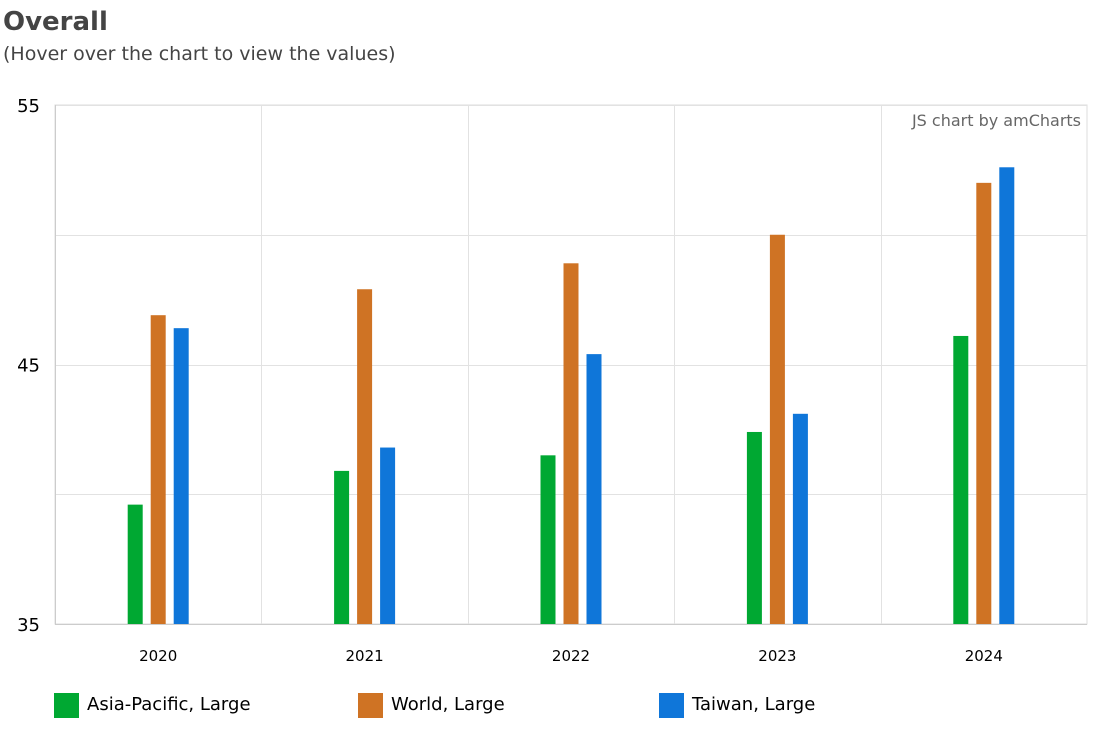 The height and width of the screenshot is (750, 1117). Describe the element at coordinates (800, 518) in the screenshot. I see `bar-taiwan-large-2023: Taiwan, Large 2023: 43.1` at that location.